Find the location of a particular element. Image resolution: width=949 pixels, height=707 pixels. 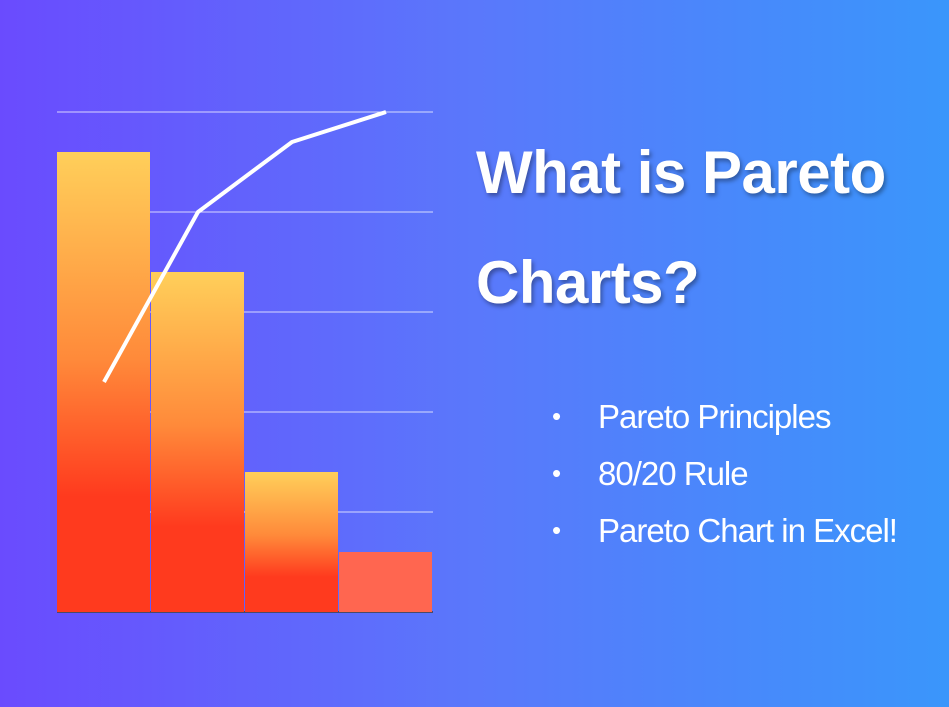

title: What is Pareto Charts? is located at coordinates (681, 227).